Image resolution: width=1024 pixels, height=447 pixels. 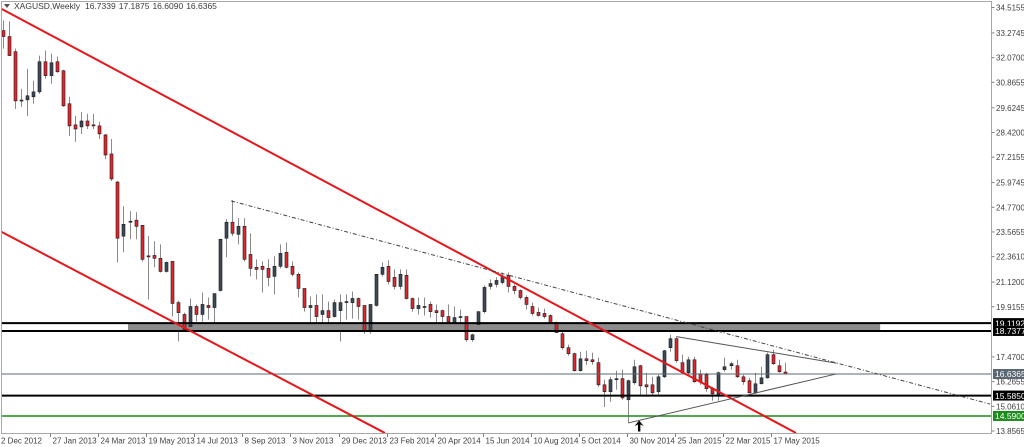 I want to click on time-tick-label: 15 Jun 2014, so click(x=508, y=441).